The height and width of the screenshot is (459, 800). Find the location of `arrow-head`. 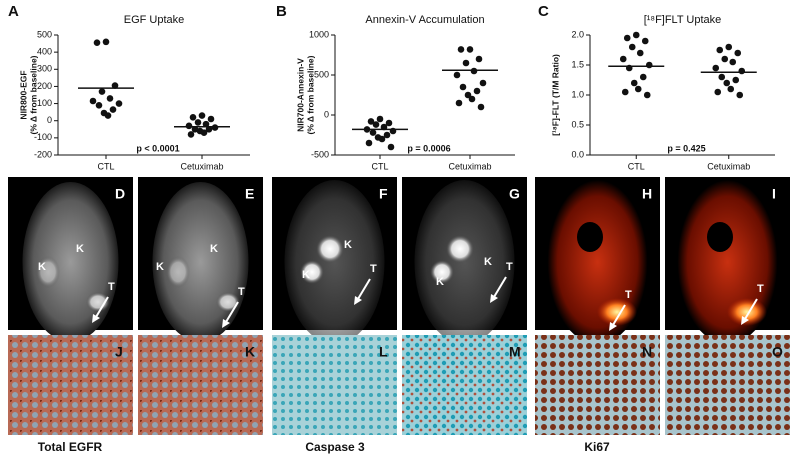

arrow-head is located at coordinates (96, 318).